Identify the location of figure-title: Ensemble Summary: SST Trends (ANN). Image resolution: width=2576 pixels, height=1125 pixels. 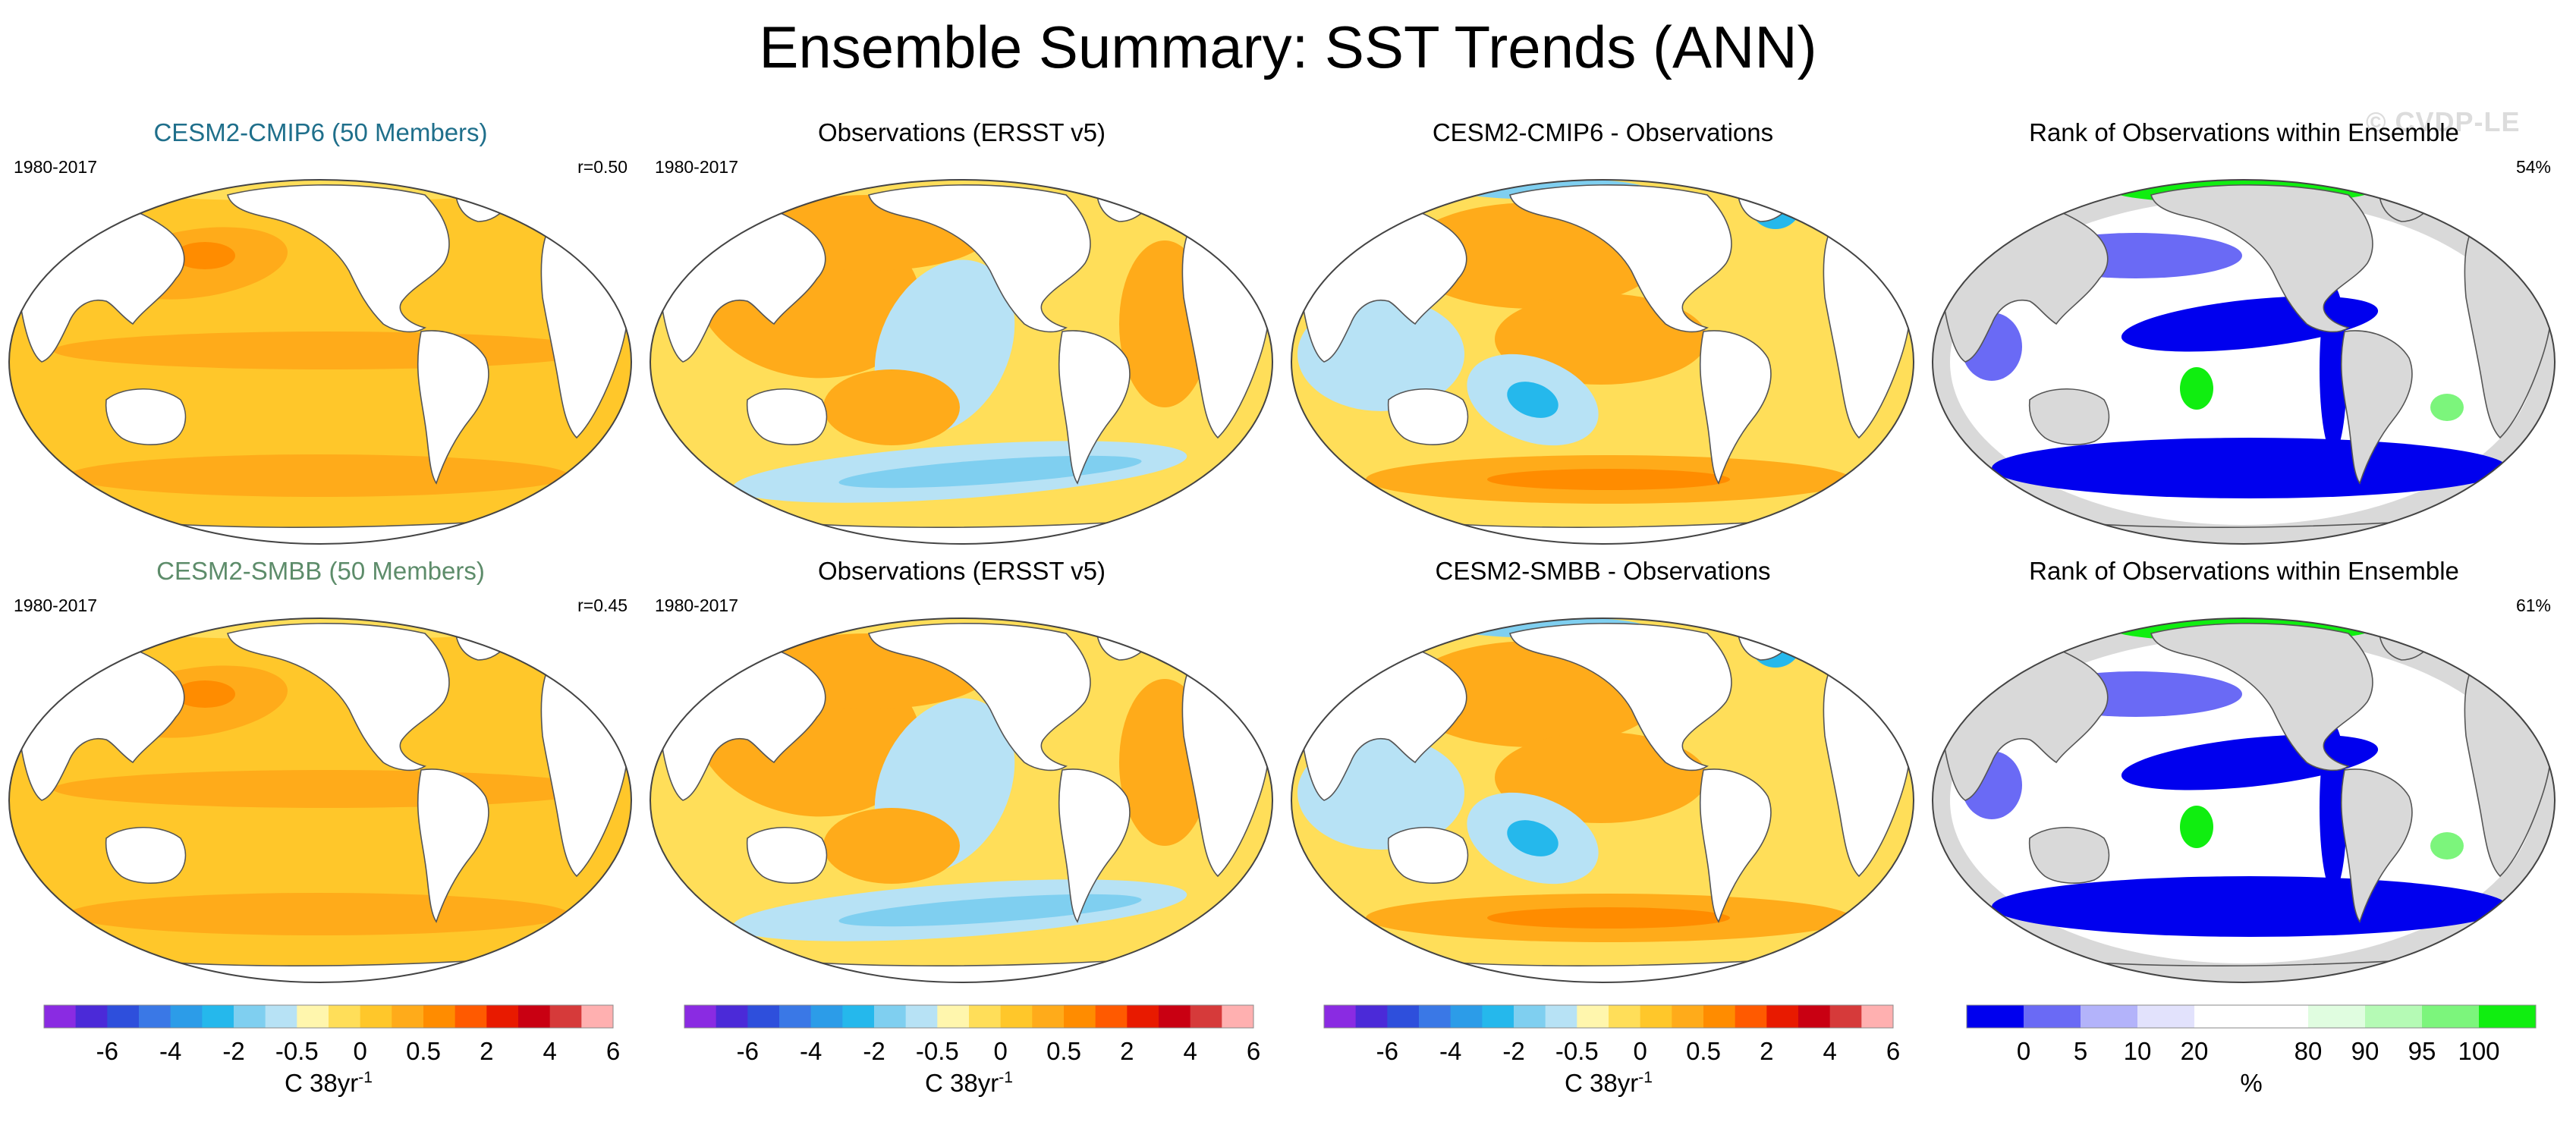
(1288, 47).